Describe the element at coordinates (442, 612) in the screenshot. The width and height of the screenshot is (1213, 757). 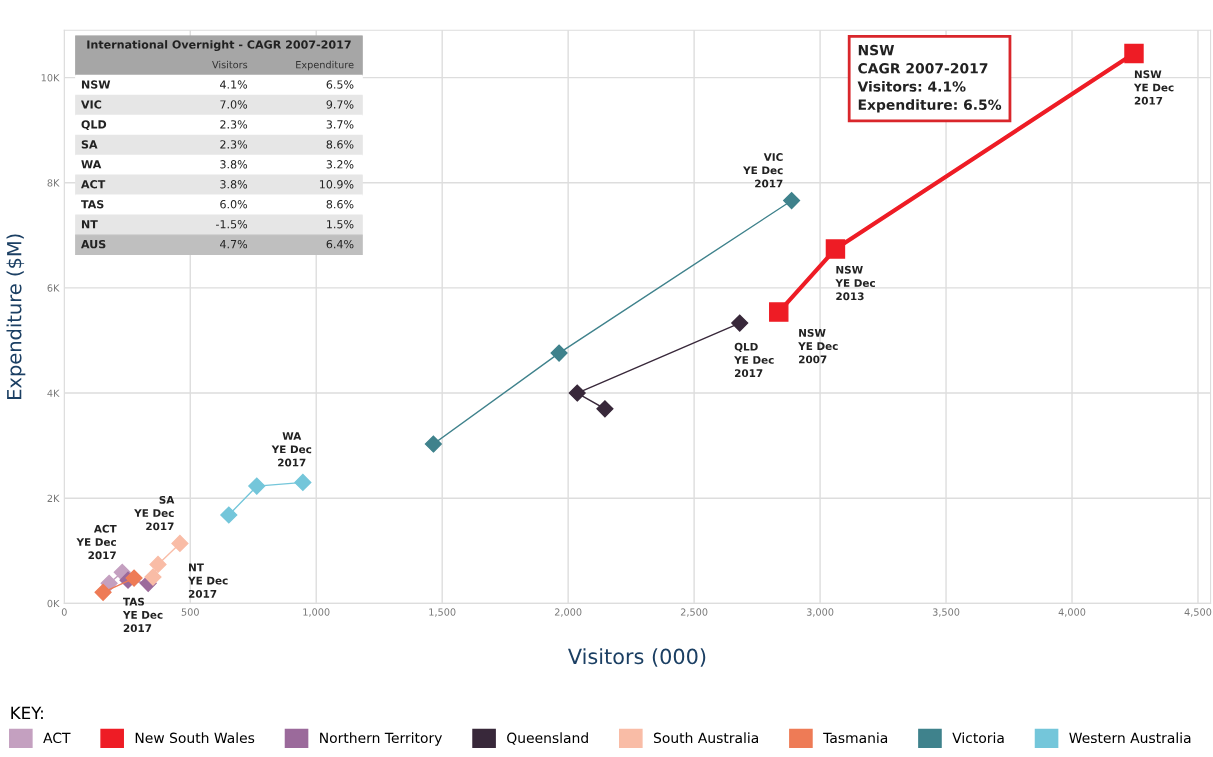
I see `x-tick-label: 1,500` at that location.